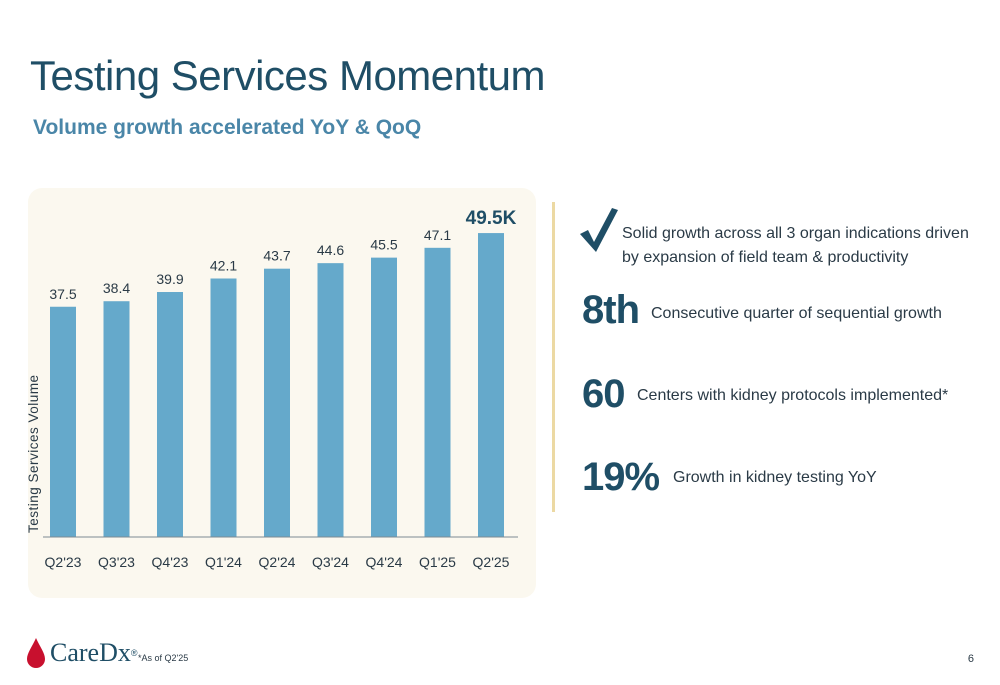  I want to click on data-label-Q3'24: 44.6, so click(330, 250).